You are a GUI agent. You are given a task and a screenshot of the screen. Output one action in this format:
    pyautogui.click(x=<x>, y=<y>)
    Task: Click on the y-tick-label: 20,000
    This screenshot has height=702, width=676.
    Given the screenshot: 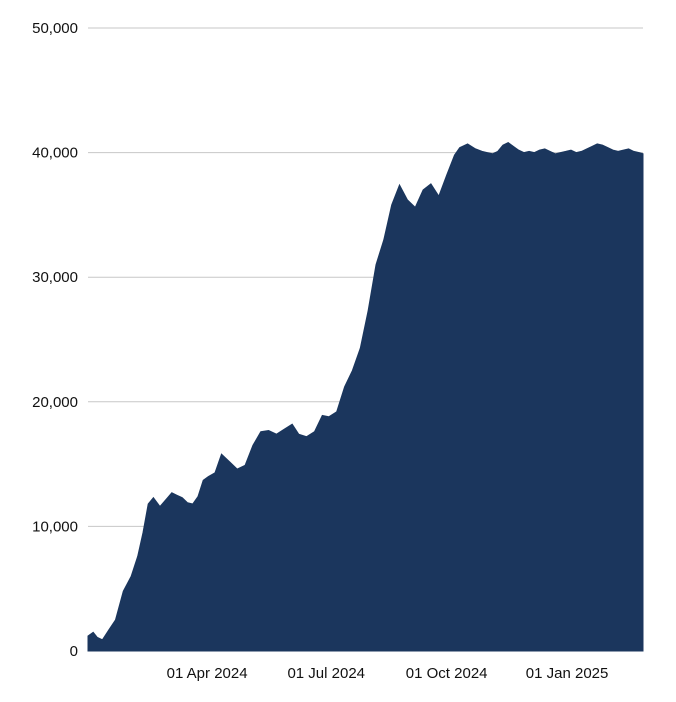 What is the action you would take?
    pyautogui.click(x=55, y=402)
    